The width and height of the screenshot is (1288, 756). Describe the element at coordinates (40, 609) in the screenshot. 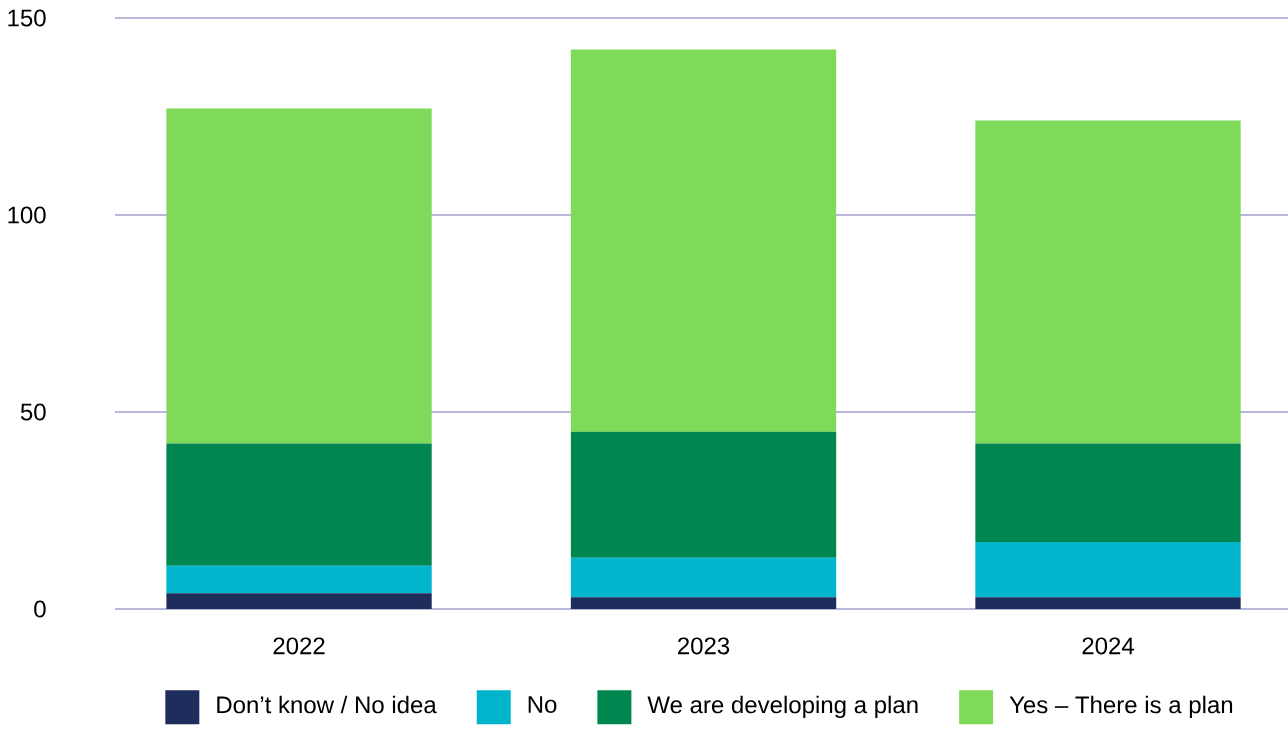

I see `y-tick-label: 0` at that location.